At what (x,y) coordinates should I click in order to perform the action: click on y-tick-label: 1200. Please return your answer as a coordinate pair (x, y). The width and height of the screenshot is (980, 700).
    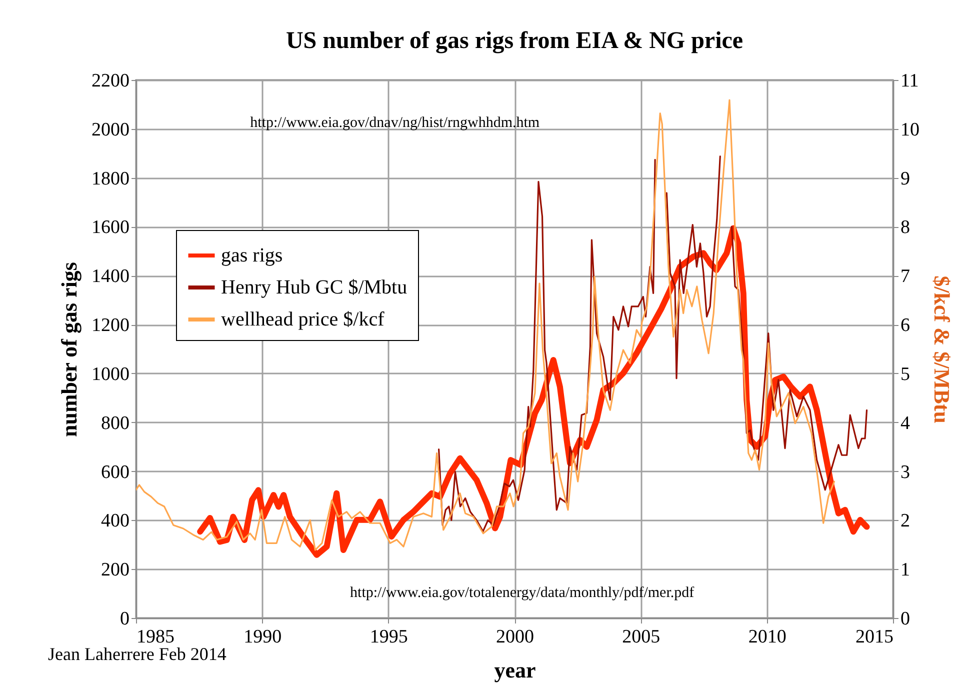
    Looking at the image, I should click on (111, 325).